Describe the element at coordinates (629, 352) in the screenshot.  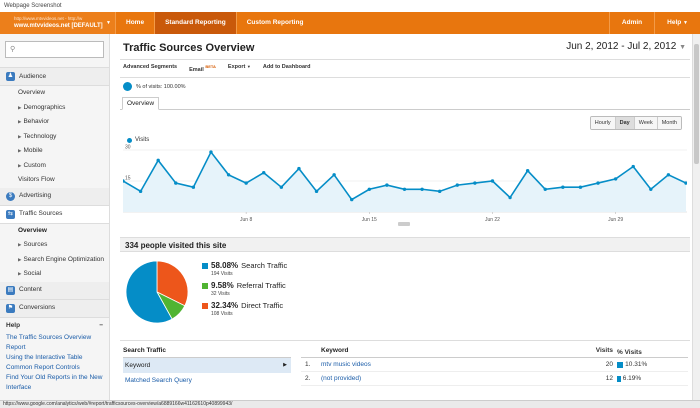
I see `header-pct-visits: % Visits` at that location.